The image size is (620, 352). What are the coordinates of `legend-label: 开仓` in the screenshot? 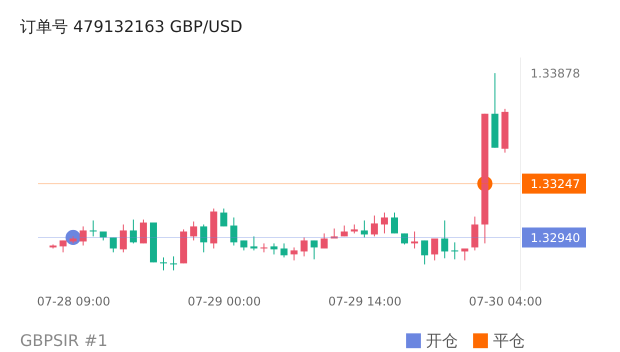 It's located at (442, 340).